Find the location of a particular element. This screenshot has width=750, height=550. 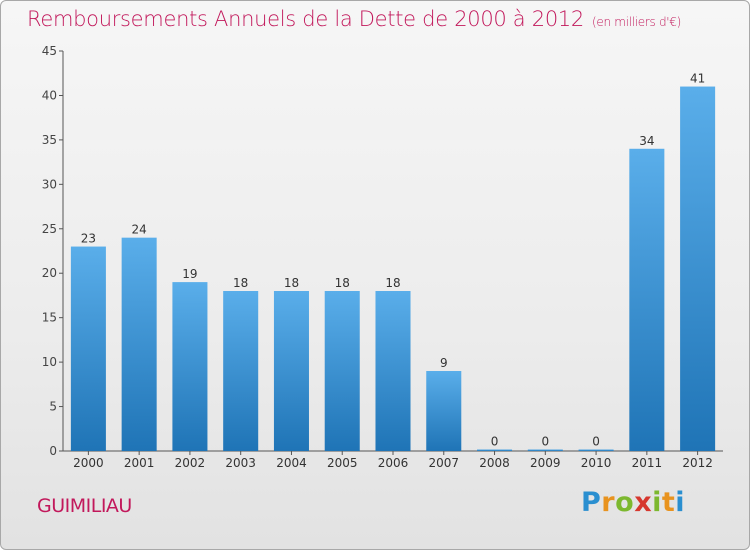

data-label-2006: 18 is located at coordinates (392, 283).